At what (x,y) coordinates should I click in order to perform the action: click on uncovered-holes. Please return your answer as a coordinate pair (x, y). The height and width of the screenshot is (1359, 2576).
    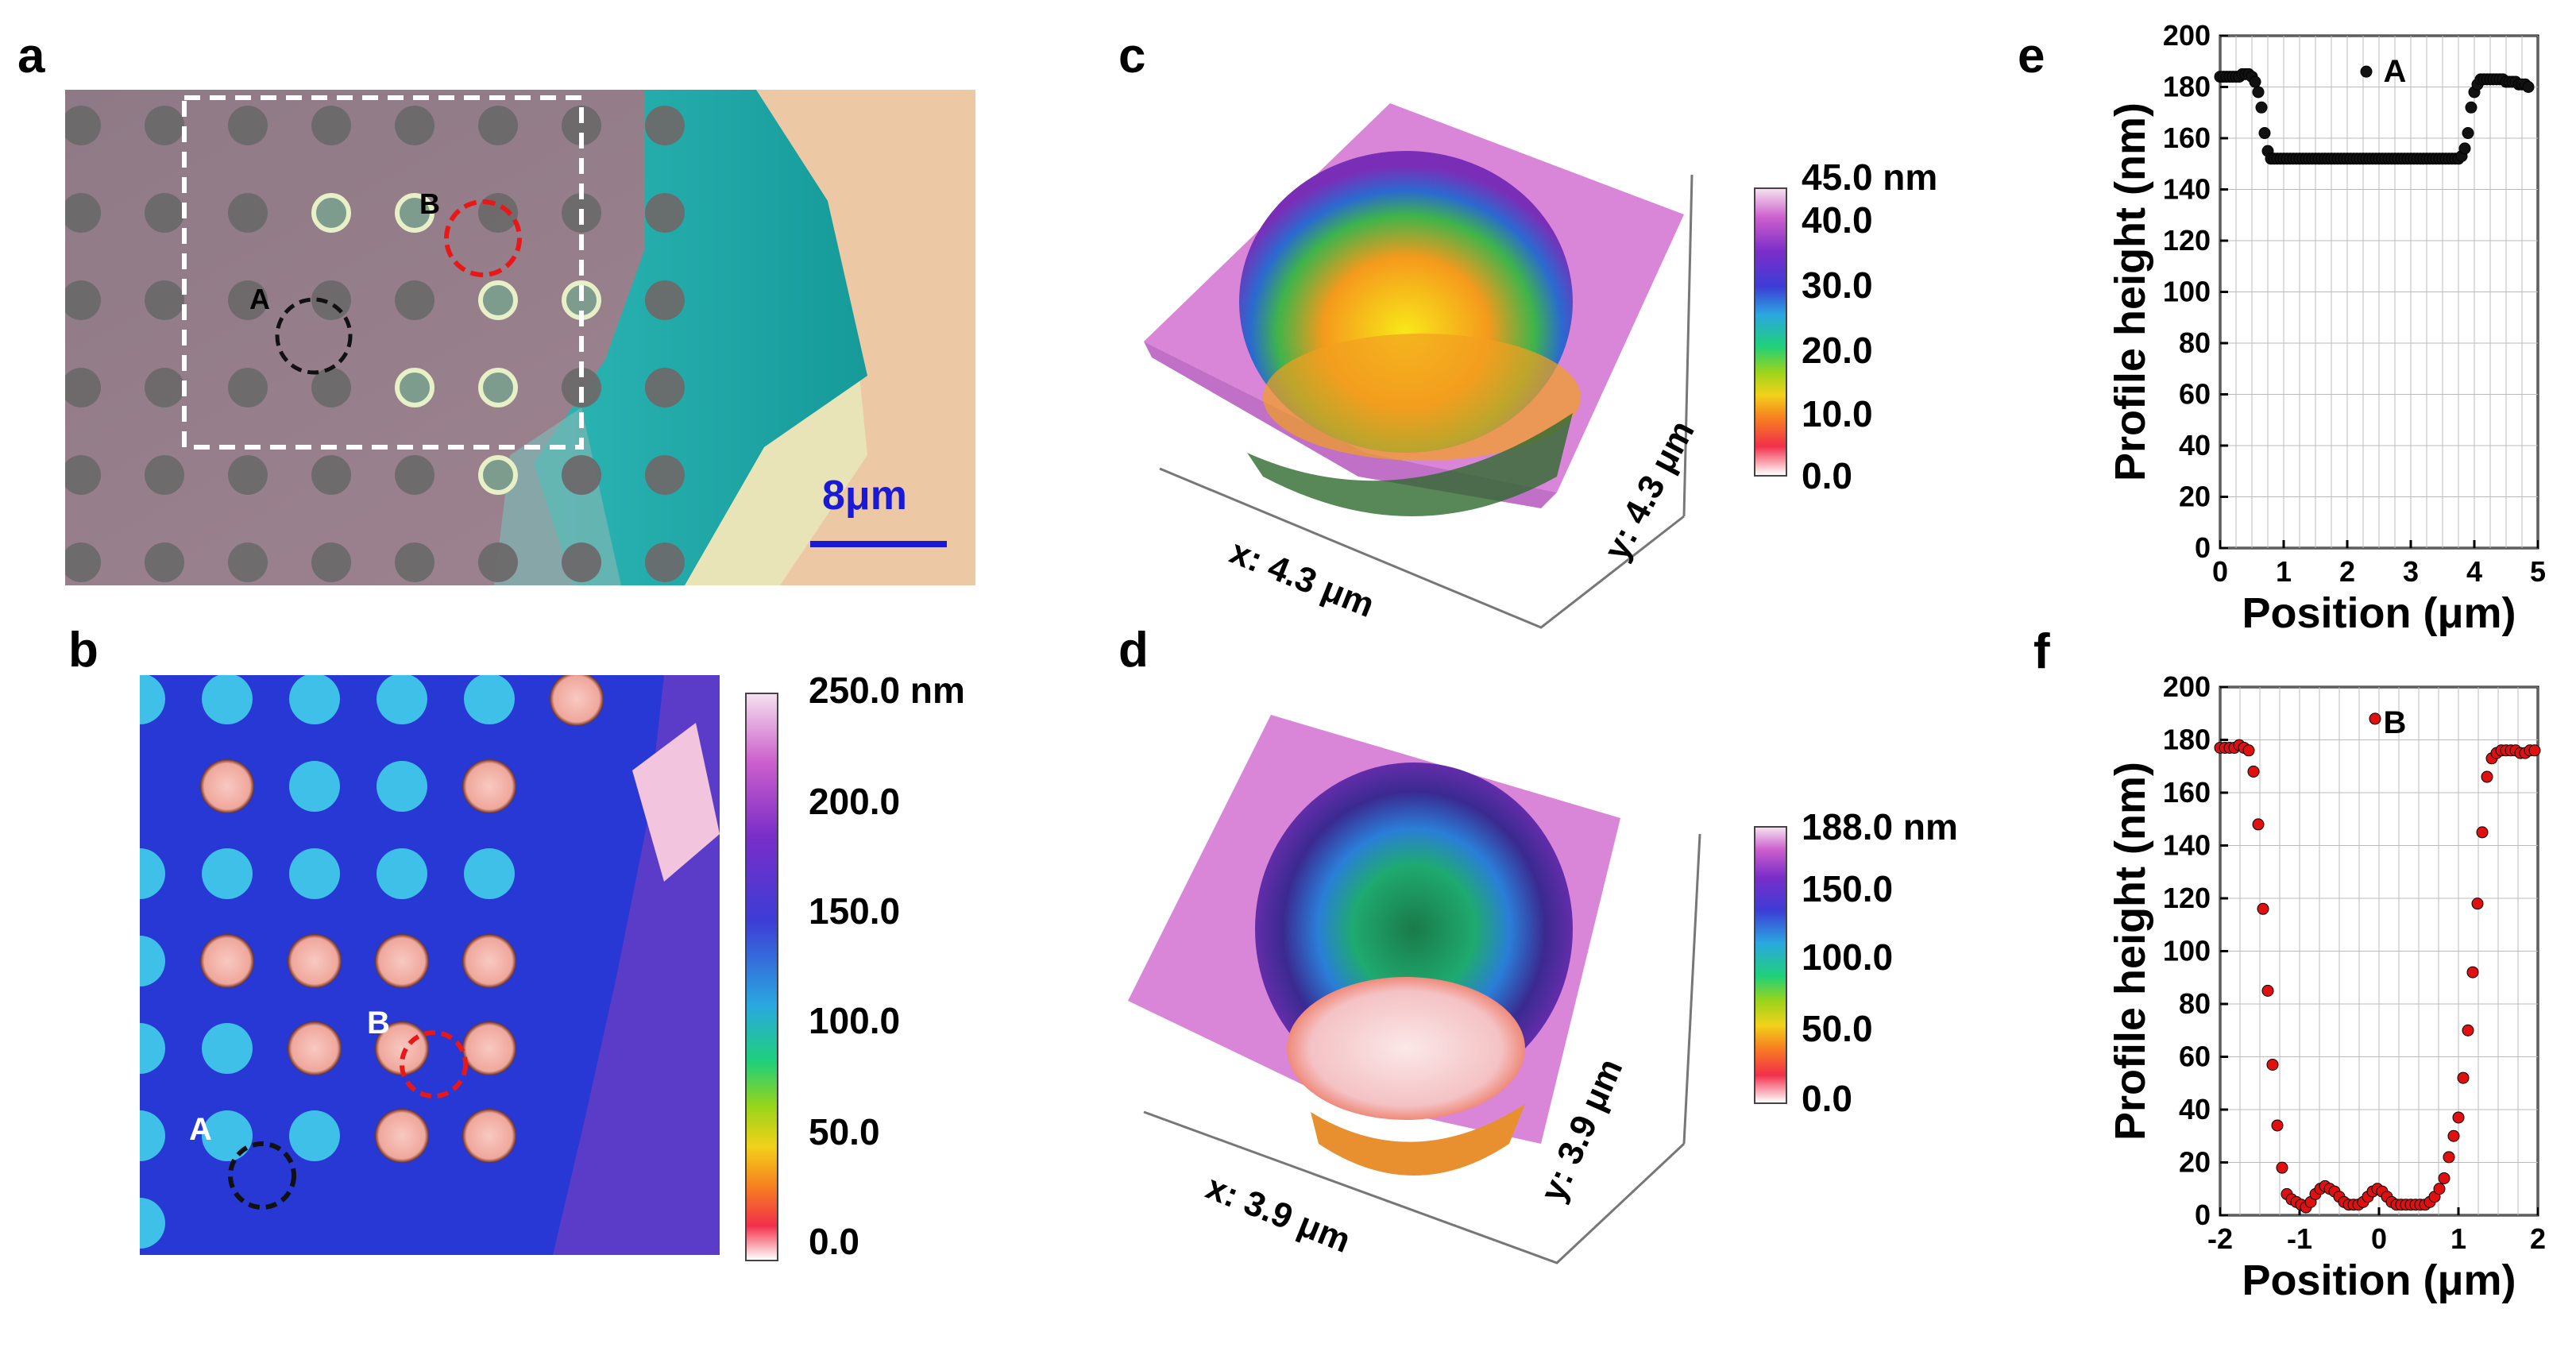
    Looking at the image, I should click on (402, 917).